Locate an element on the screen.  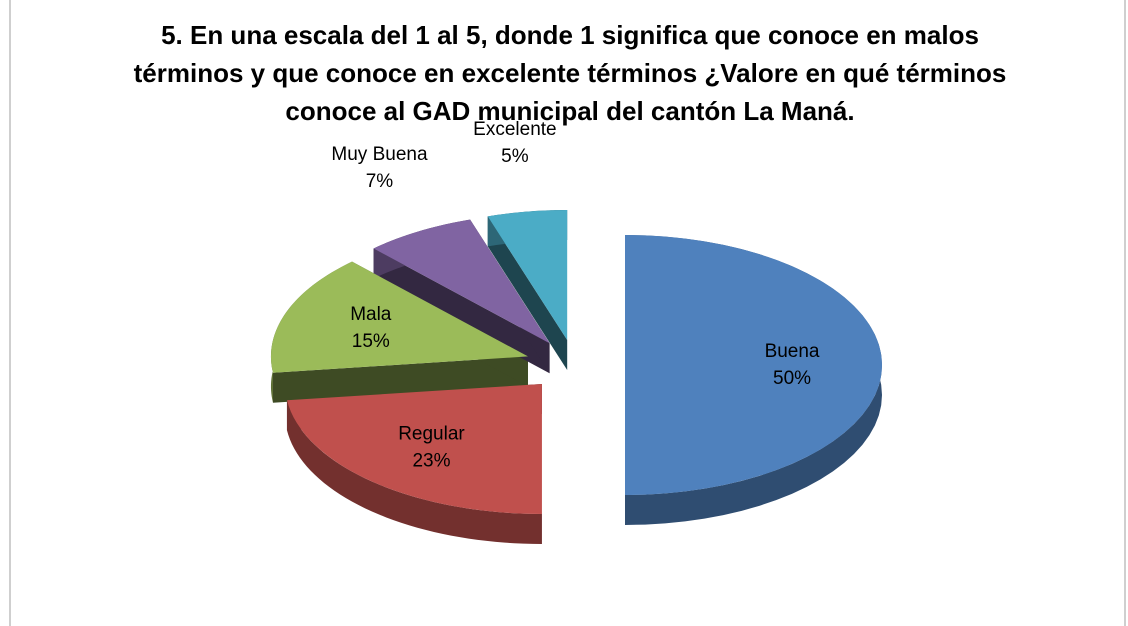
slice-label: Mala is located at coordinates (371, 314).